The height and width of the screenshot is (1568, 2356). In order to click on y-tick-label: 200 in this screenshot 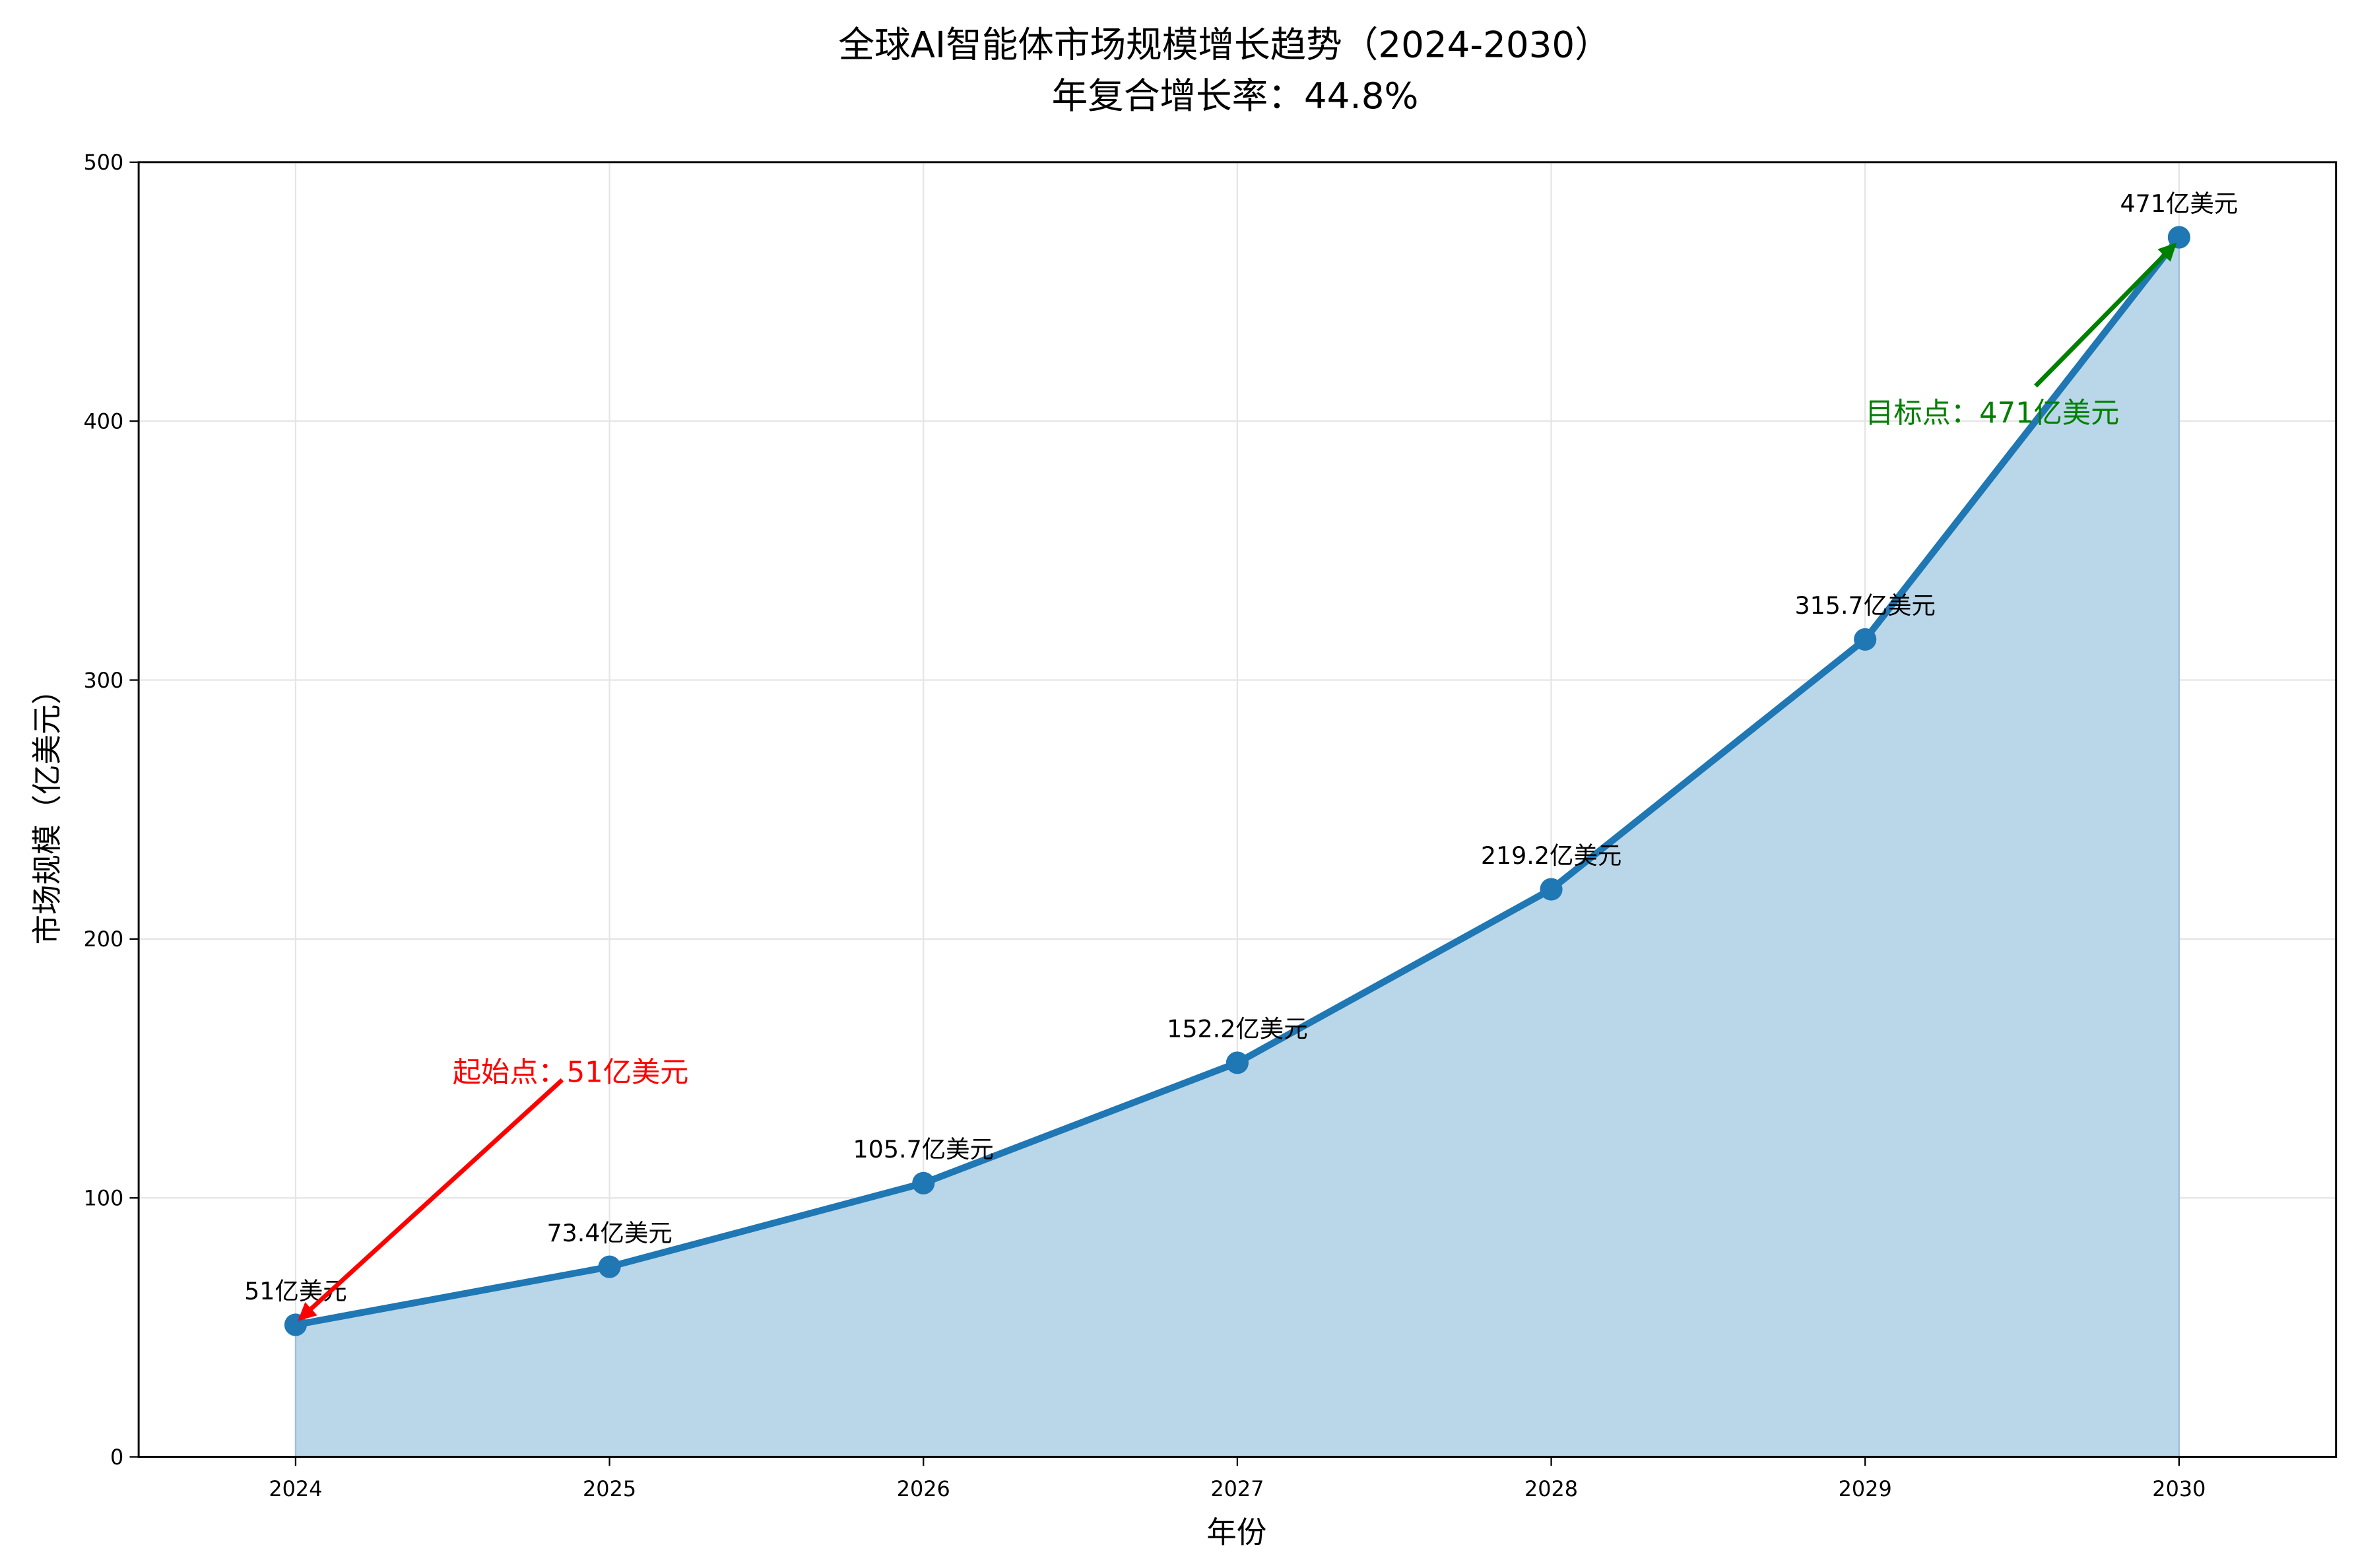, I will do `click(104, 939)`.